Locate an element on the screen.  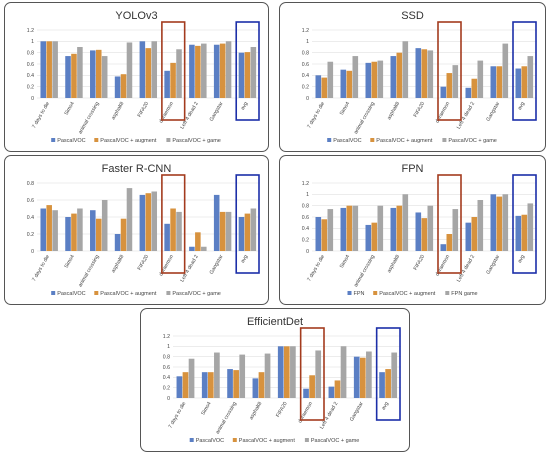
x-tick-label: FIFA20 is located at coordinates (420, 263).